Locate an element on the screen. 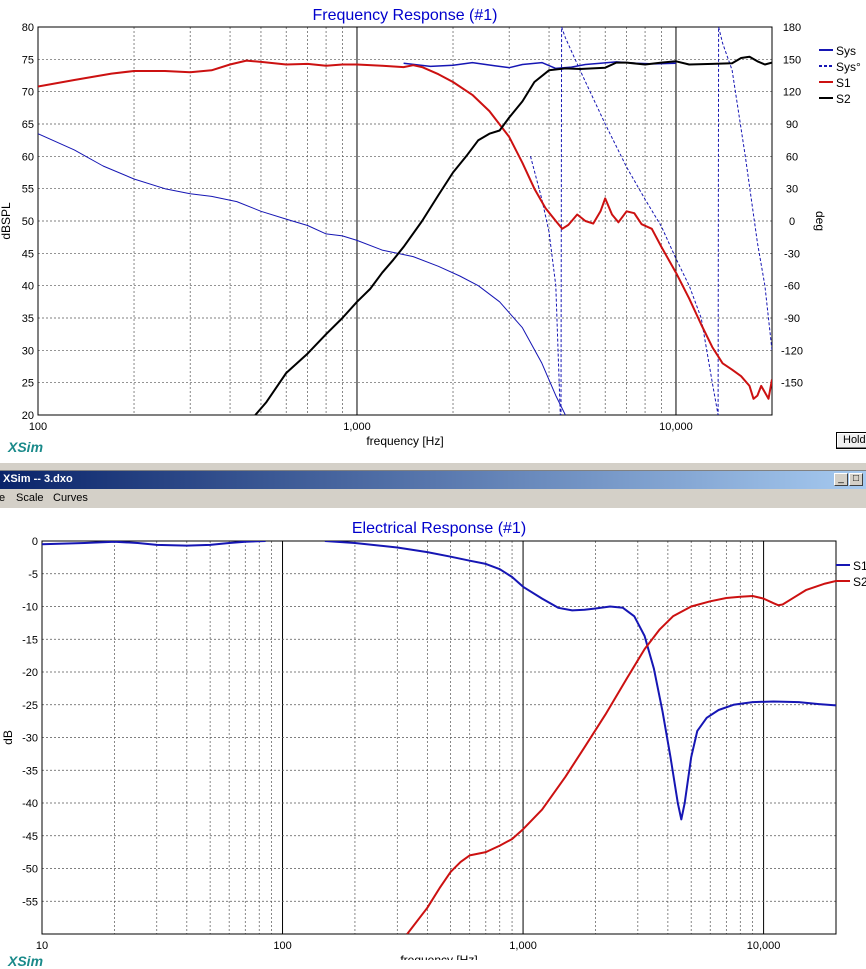  restore-button: □ is located at coordinates (856, 479).